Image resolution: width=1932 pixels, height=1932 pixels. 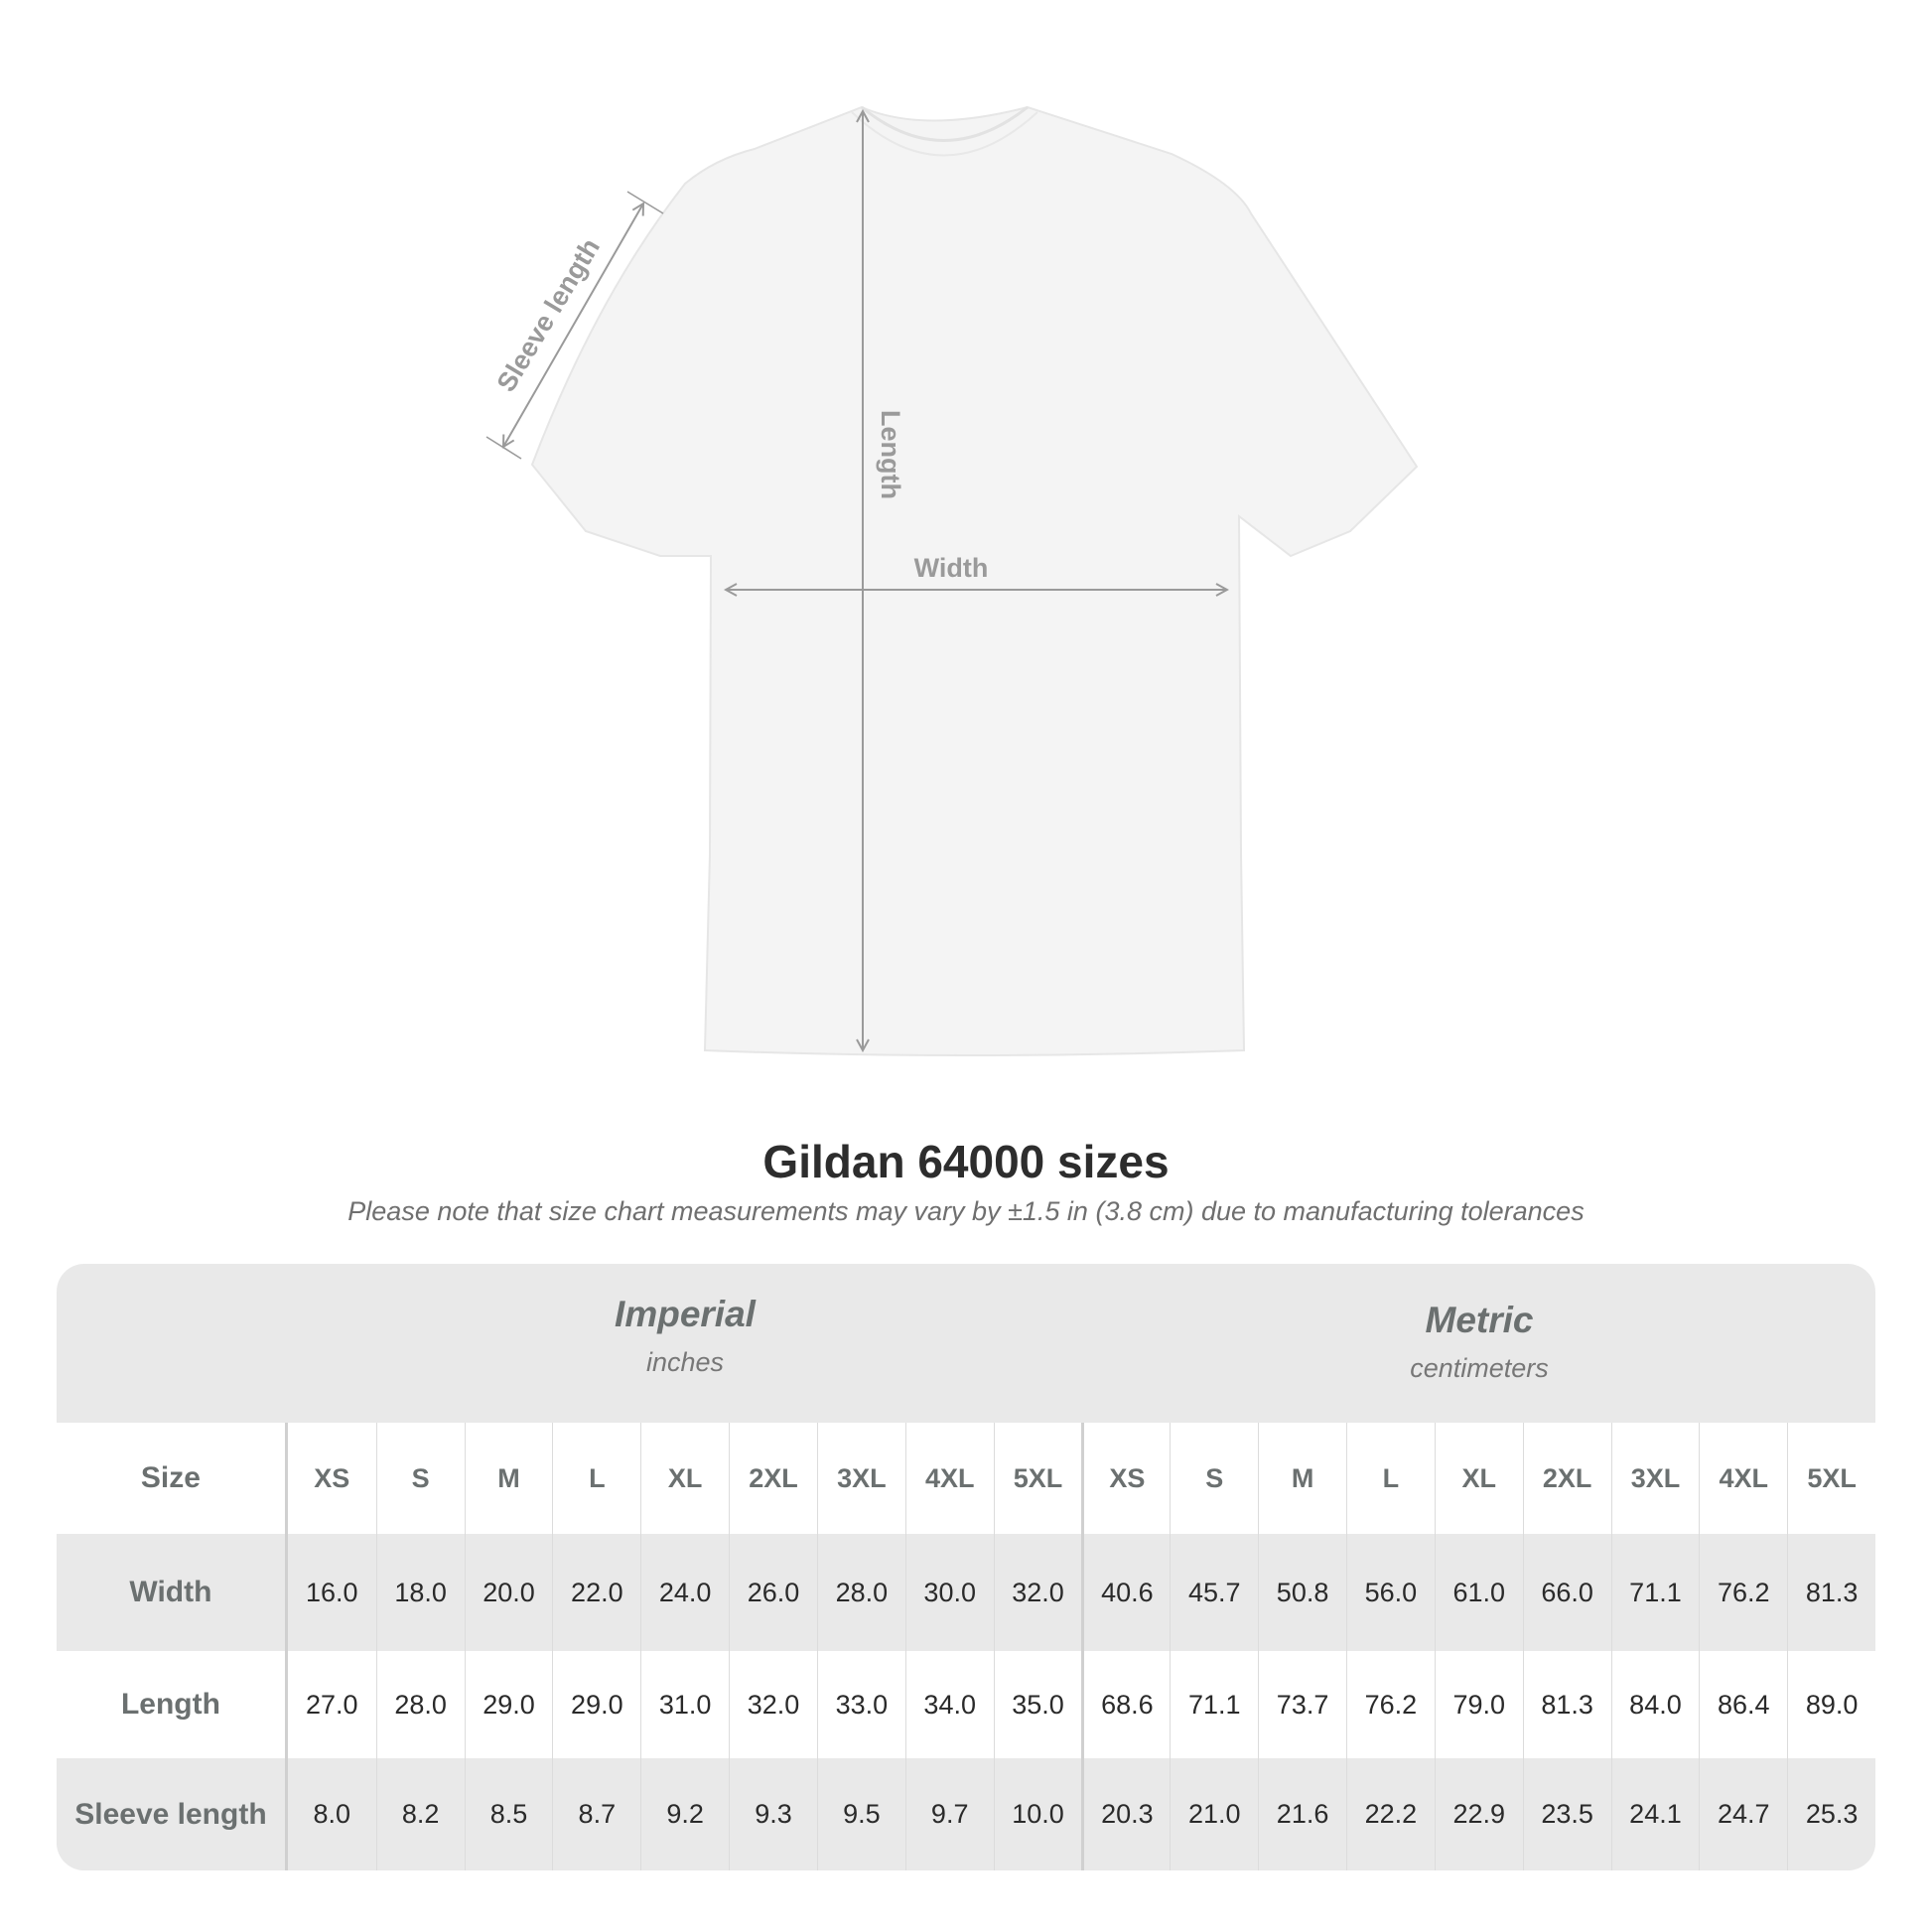 I want to click on metric-value-cell: 21.0, so click(x=1214, y=1814).